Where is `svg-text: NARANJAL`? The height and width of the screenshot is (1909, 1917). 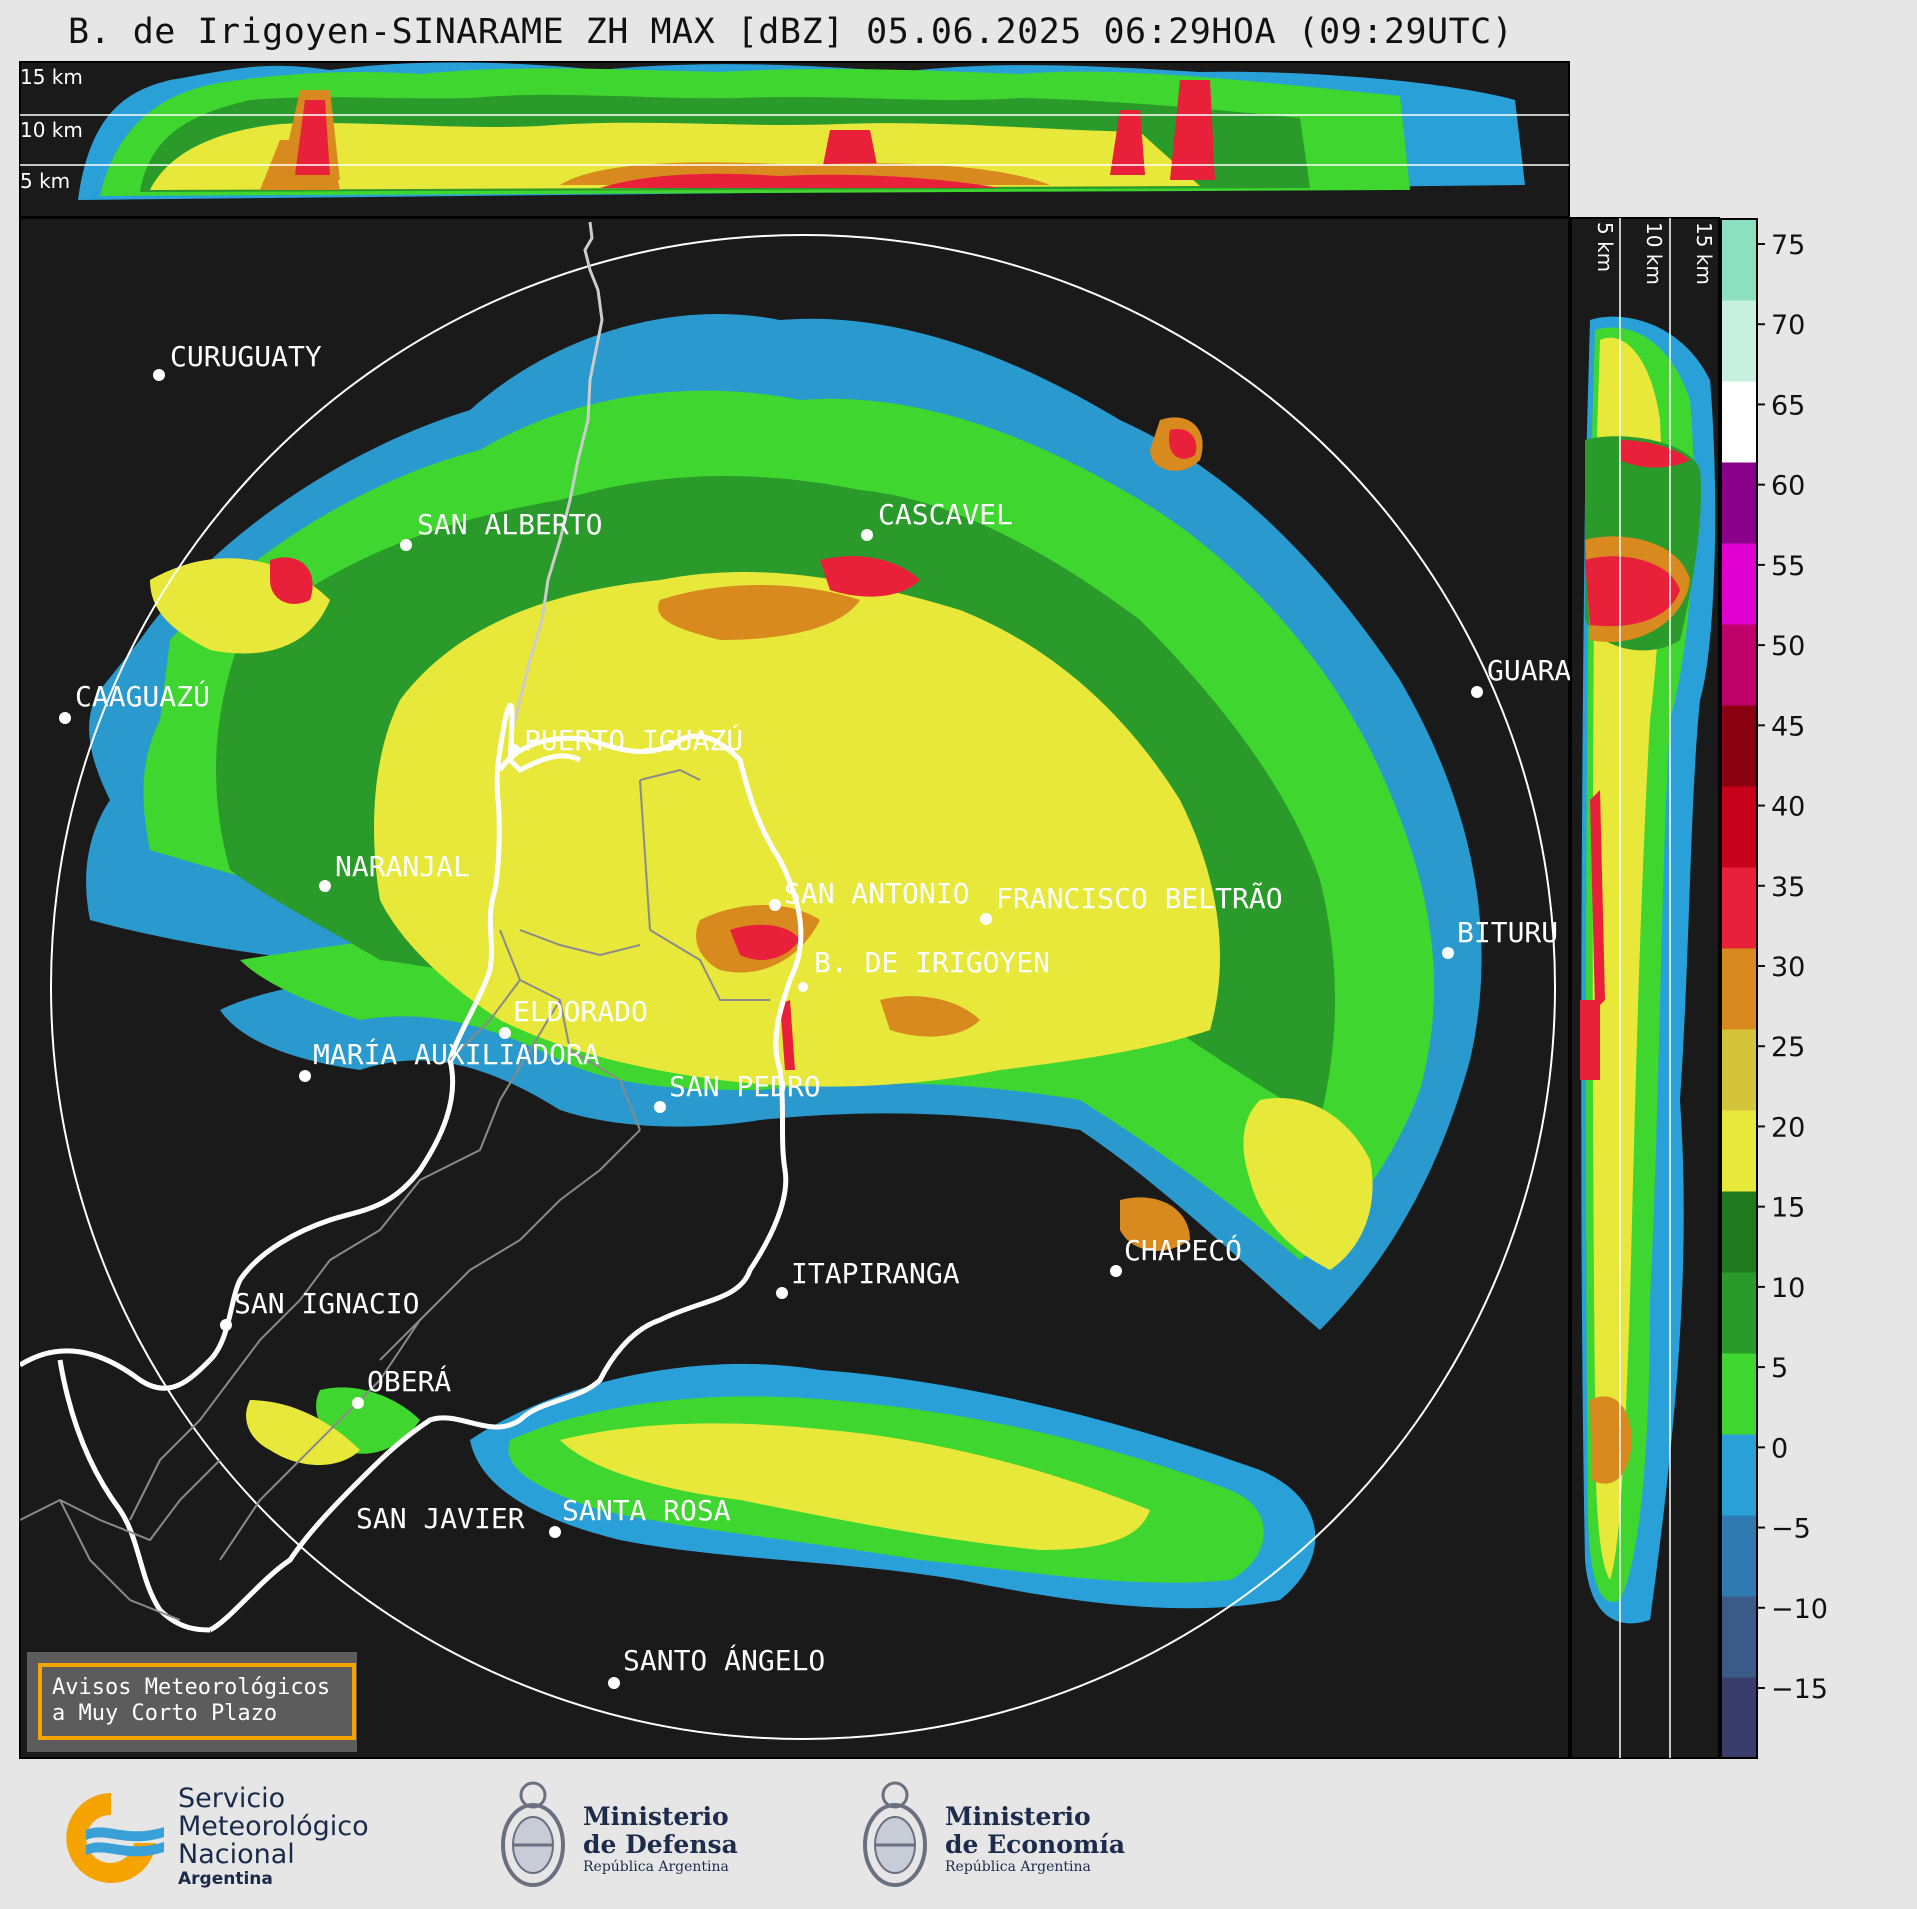
svg-text: NARANJAL is located at coordinates (402, 866).